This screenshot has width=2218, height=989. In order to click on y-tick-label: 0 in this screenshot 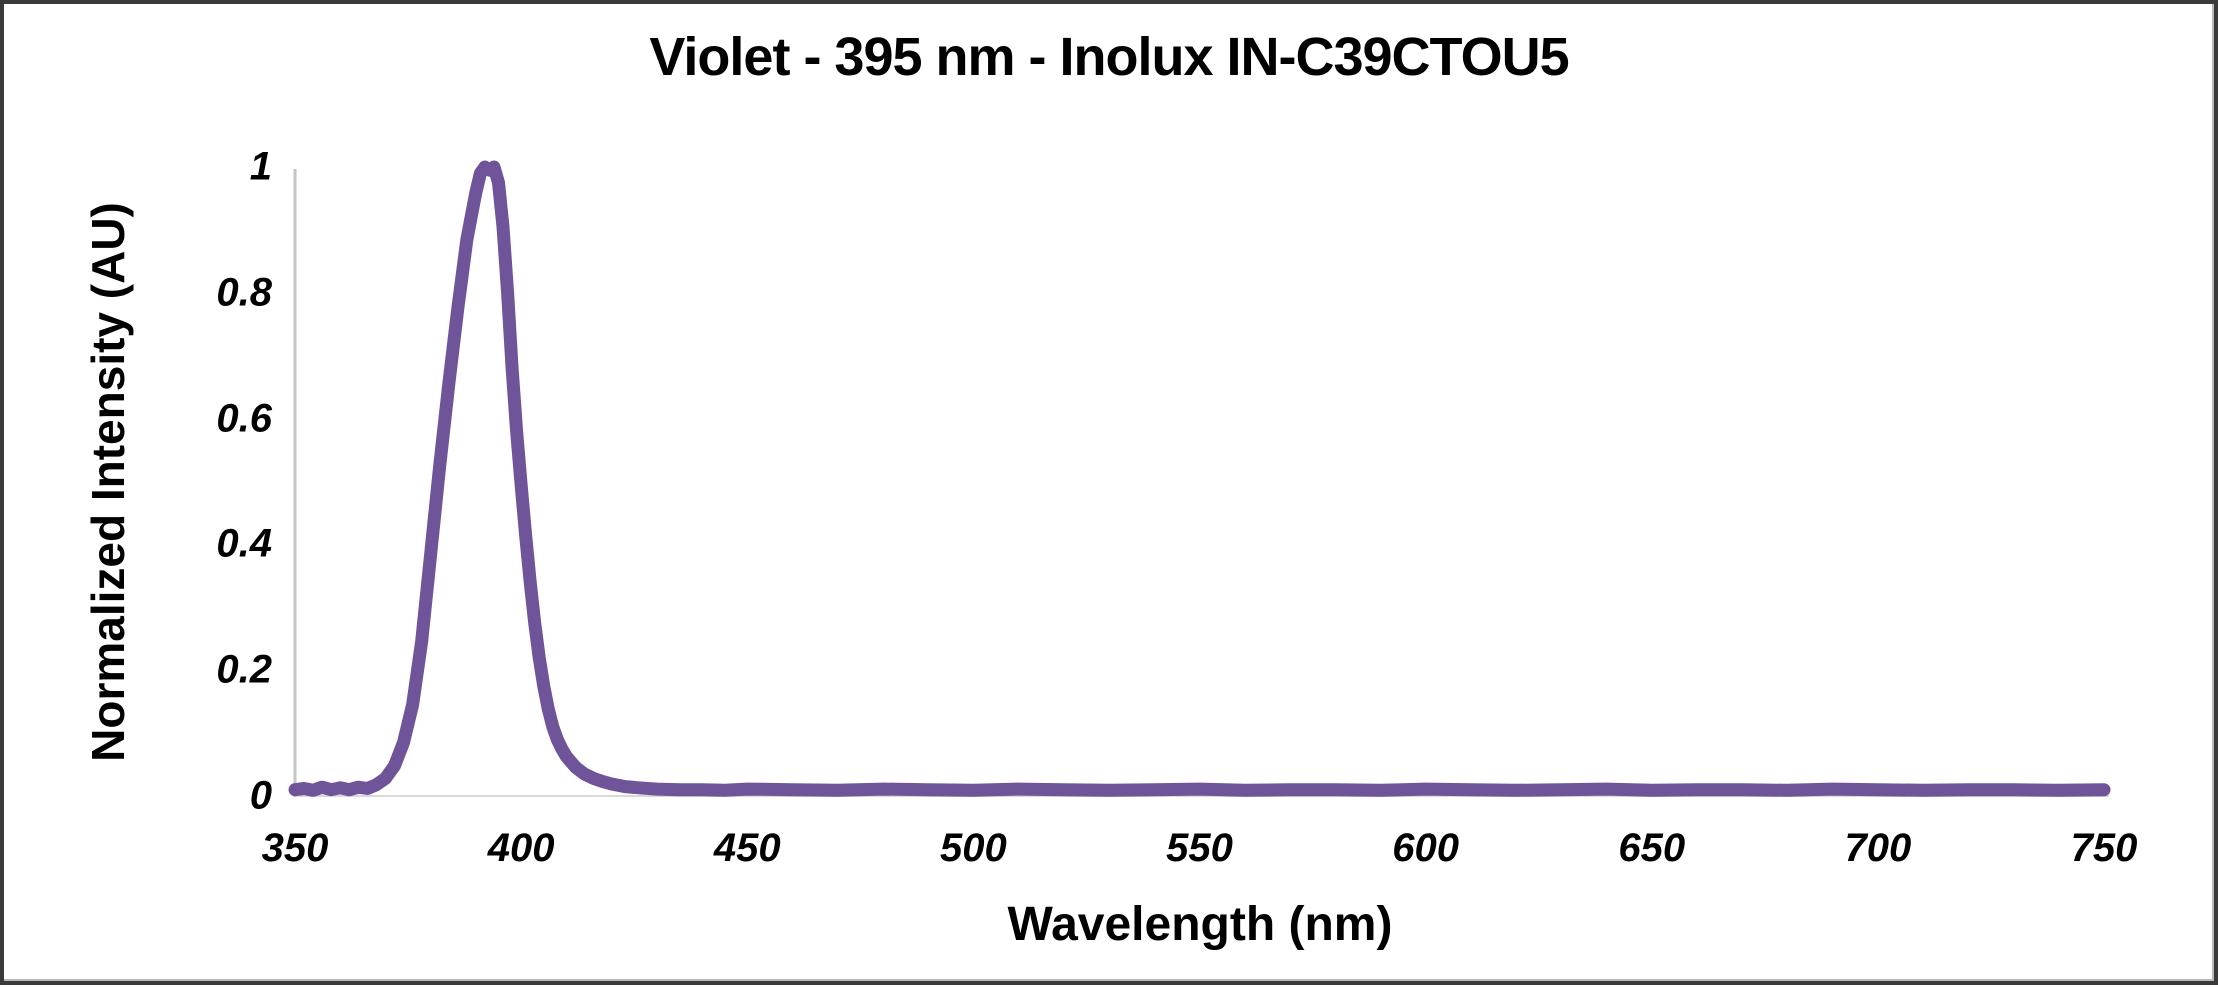, I will do `click(260, 795)`.